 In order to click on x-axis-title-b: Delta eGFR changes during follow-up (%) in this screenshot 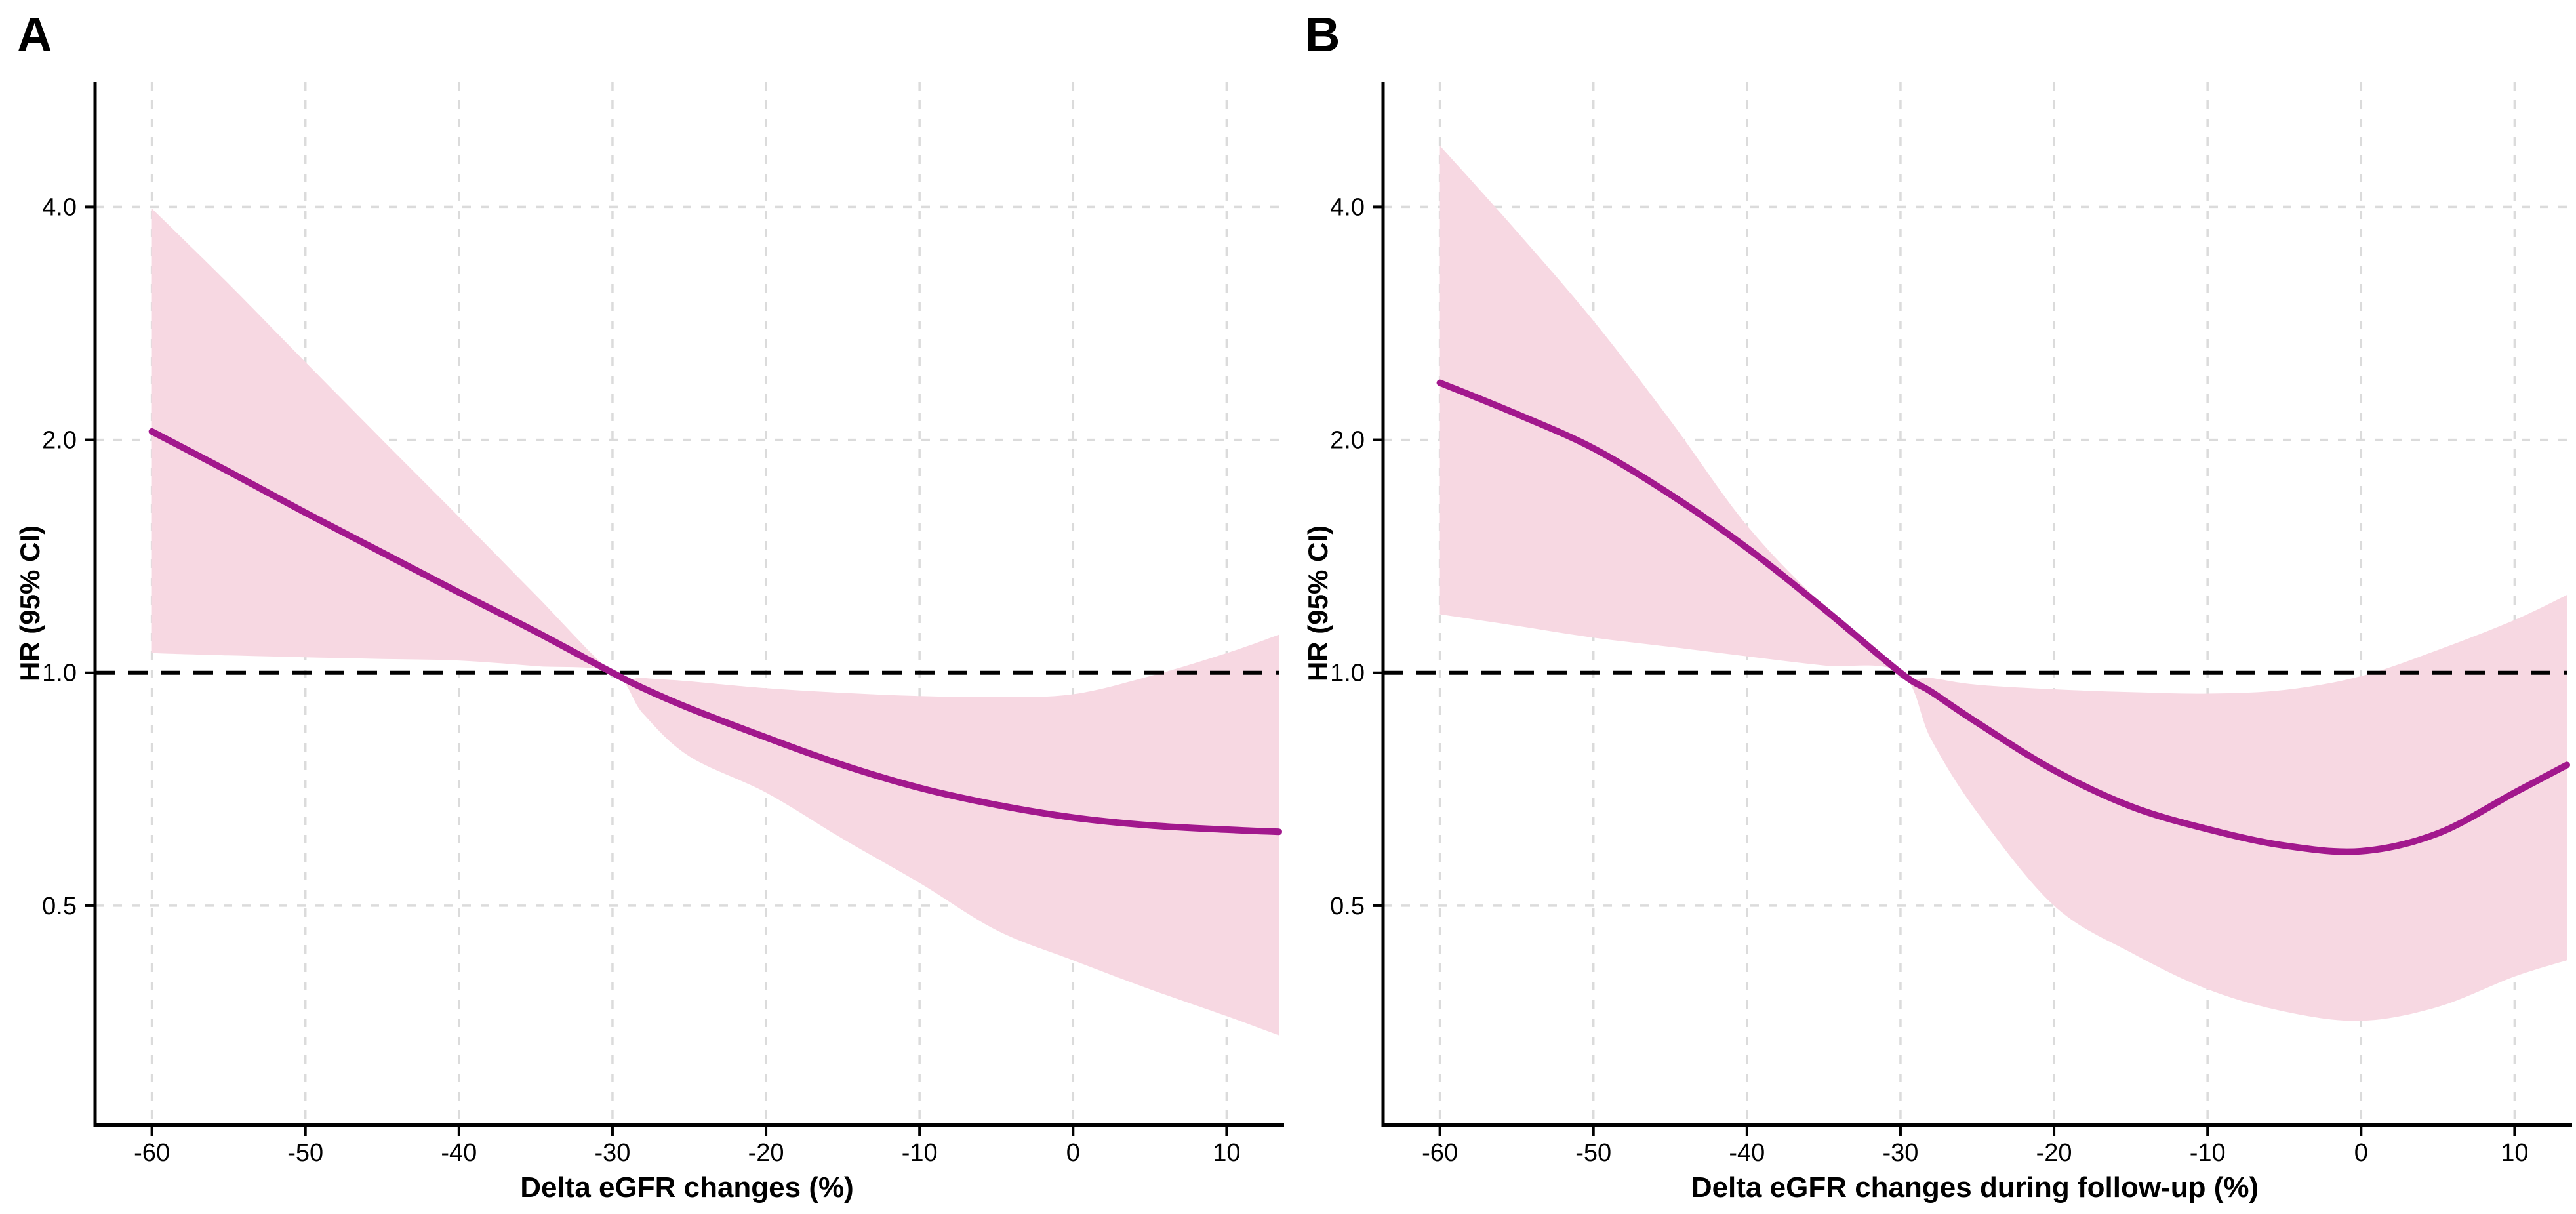, I will do `click(1975, 1187)`.